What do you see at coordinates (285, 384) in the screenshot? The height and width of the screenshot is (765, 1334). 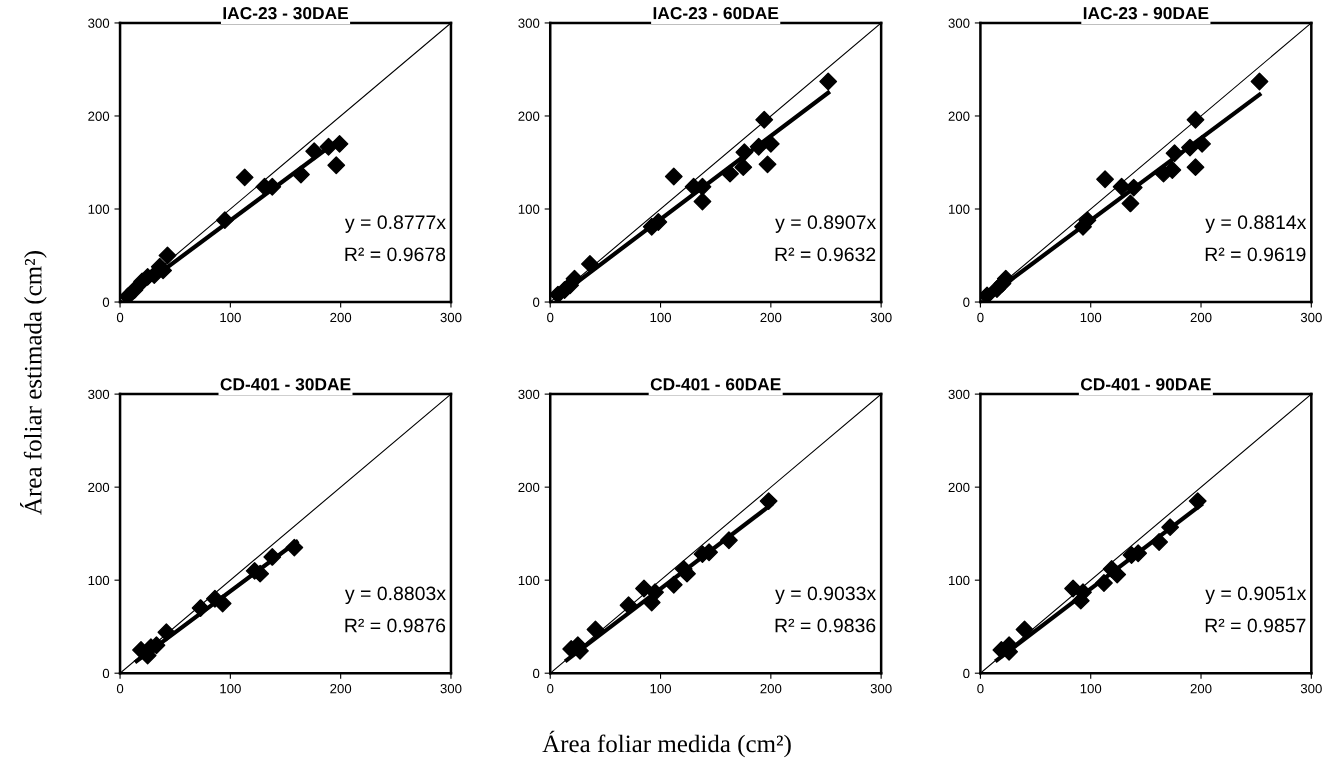 I see `chart-title: CD-401 - 30DAE` at bounding box center [285, 384].